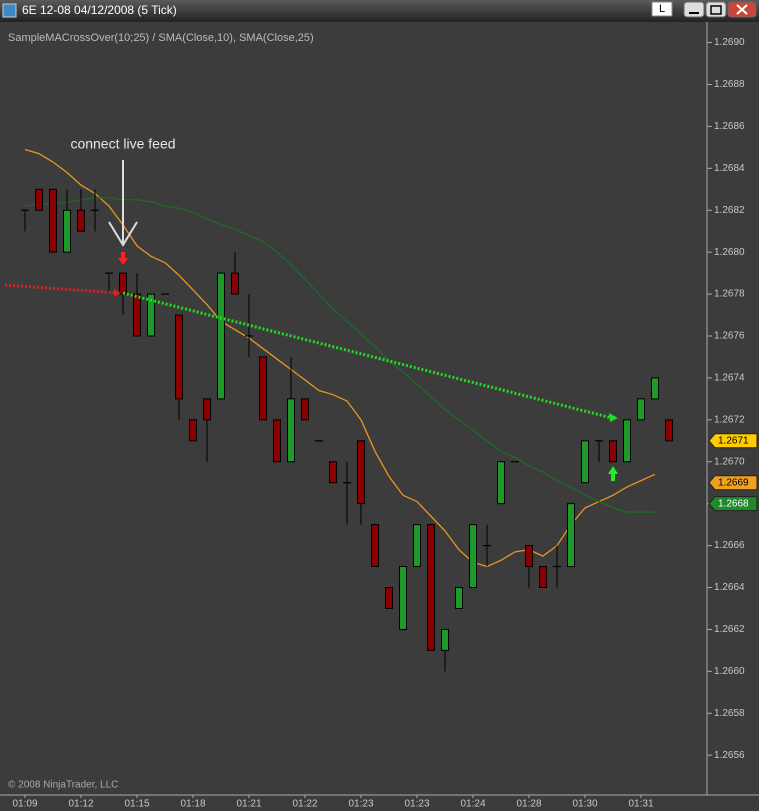 The height and width of the screenshot is (811, 759). I want to click on x-tick-label: 01:31, so click(640, 804).